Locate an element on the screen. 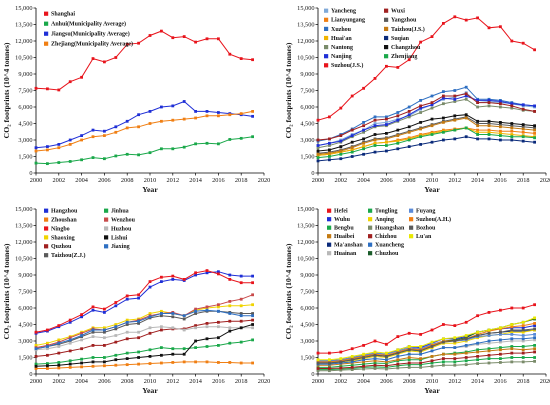  x-tick-label: 2014 is located at coordinates (195, 381).